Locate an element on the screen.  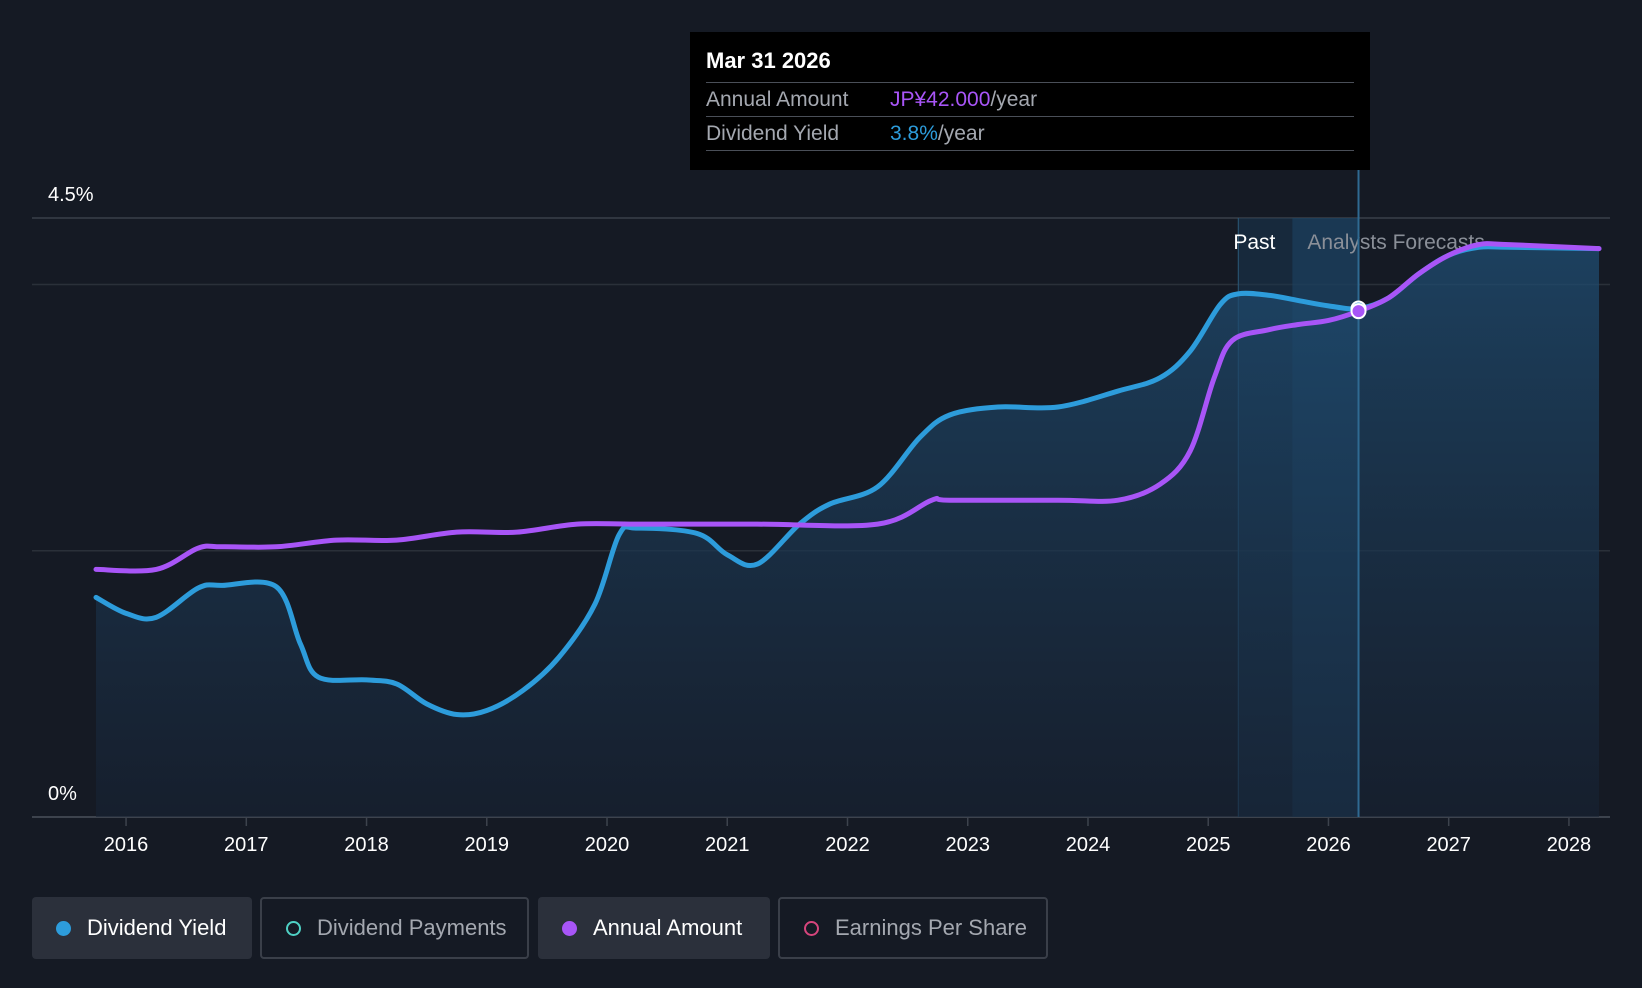
x-tick-label: 2024 is located at coordinates (1088, 845).